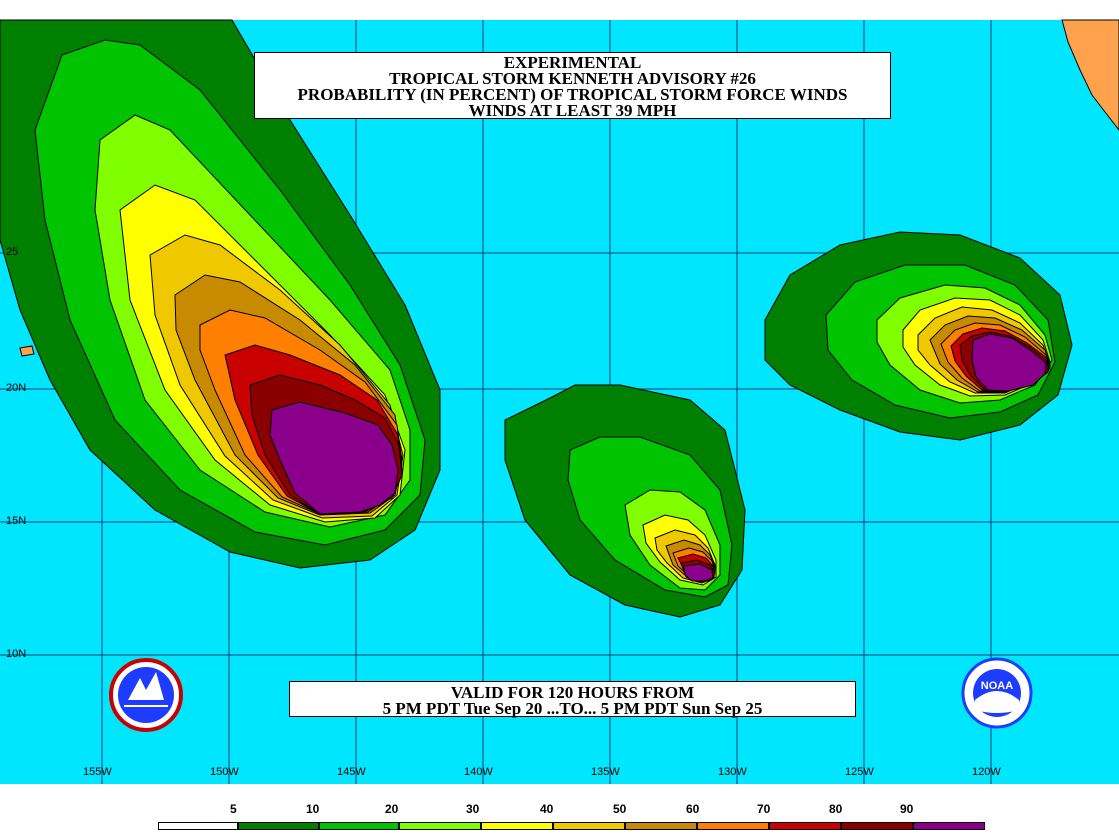  Describe the element at coordinates (1090, 75) in the screenshot. I see `land-northeast` at that location.